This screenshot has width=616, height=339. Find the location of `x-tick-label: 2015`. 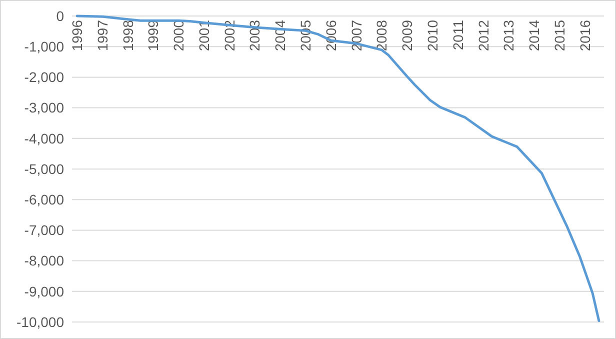

x-tick-label: 2015 is located at coordinates (559, 36).